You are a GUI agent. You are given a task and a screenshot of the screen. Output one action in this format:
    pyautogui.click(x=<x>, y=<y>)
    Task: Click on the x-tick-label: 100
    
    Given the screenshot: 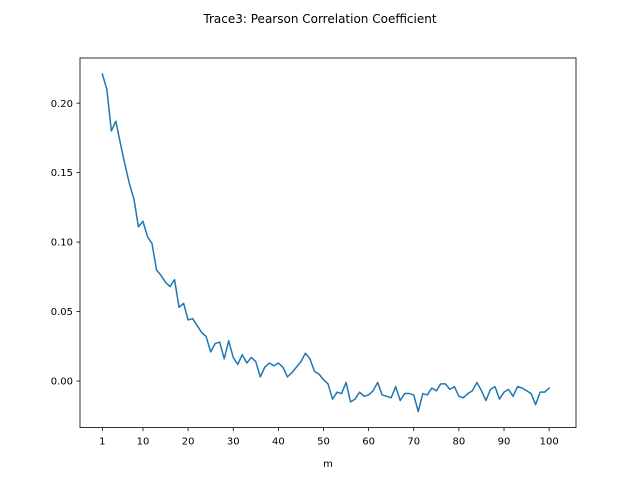 What is the action you would take?
    pyautogui.click(x=549, y=442)
    